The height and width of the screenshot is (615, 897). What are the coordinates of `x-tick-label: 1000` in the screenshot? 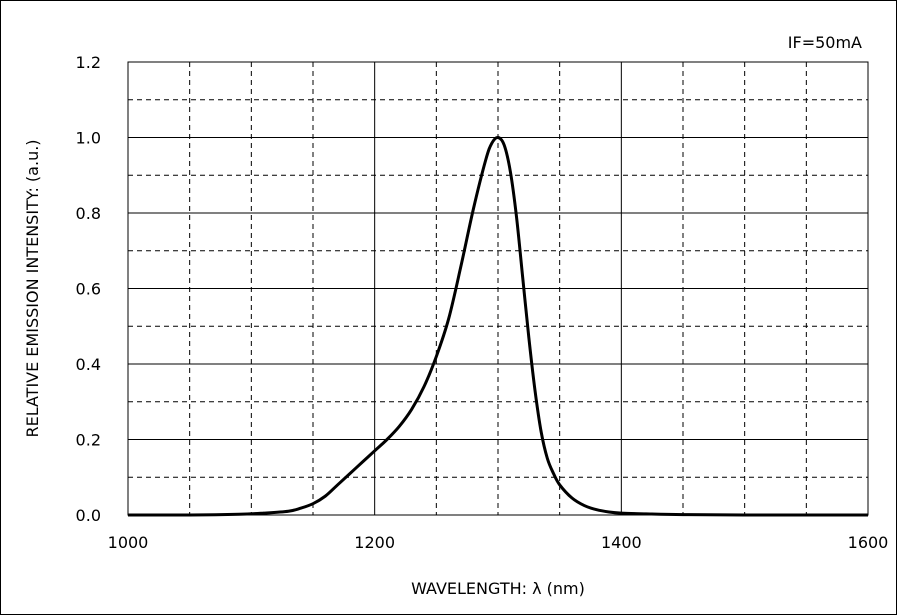 It's located at (128, 542).